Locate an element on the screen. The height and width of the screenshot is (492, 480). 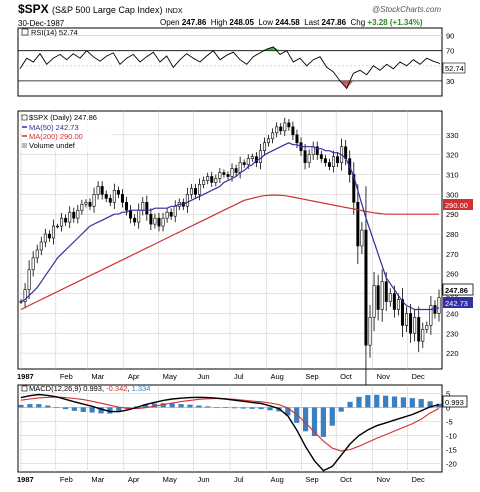
macd-legend-macd: 0.993 is located at coordinates (92, 388).